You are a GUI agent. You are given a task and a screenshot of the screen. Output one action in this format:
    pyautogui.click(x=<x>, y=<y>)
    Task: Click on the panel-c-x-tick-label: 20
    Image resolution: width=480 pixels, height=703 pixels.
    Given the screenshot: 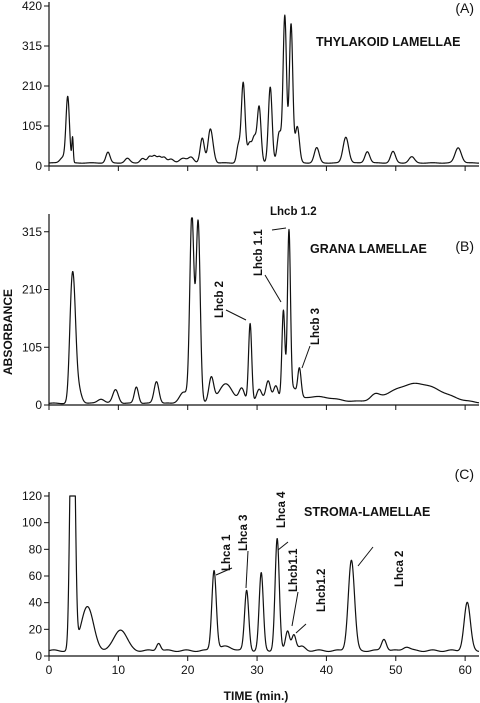 What is the action you would take?
    pyautogui.click(x=188, y=670)
    